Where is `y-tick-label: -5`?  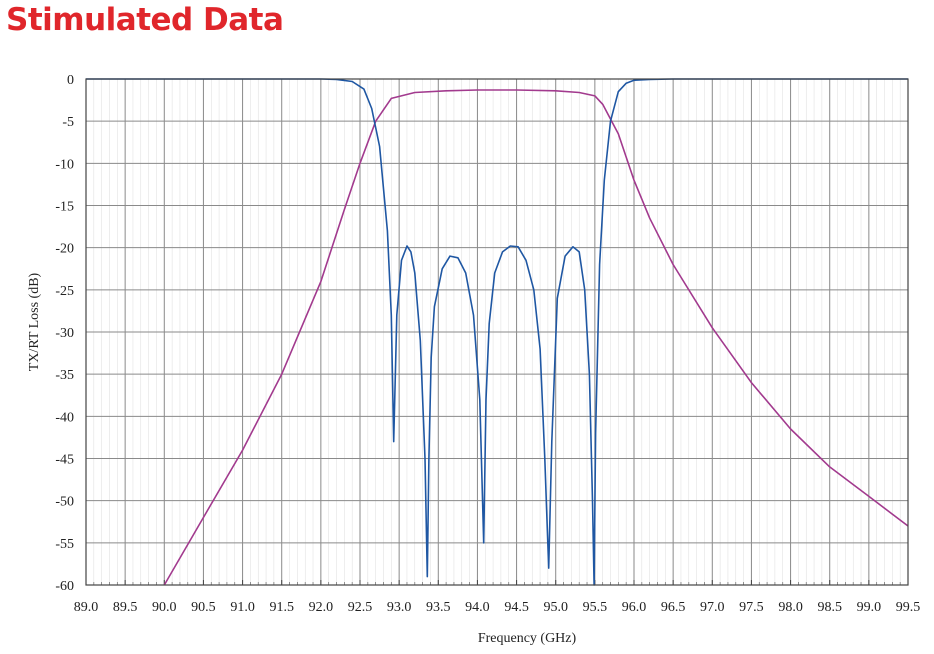
y-tick-label: -5 is located at coordinates (68, 122).